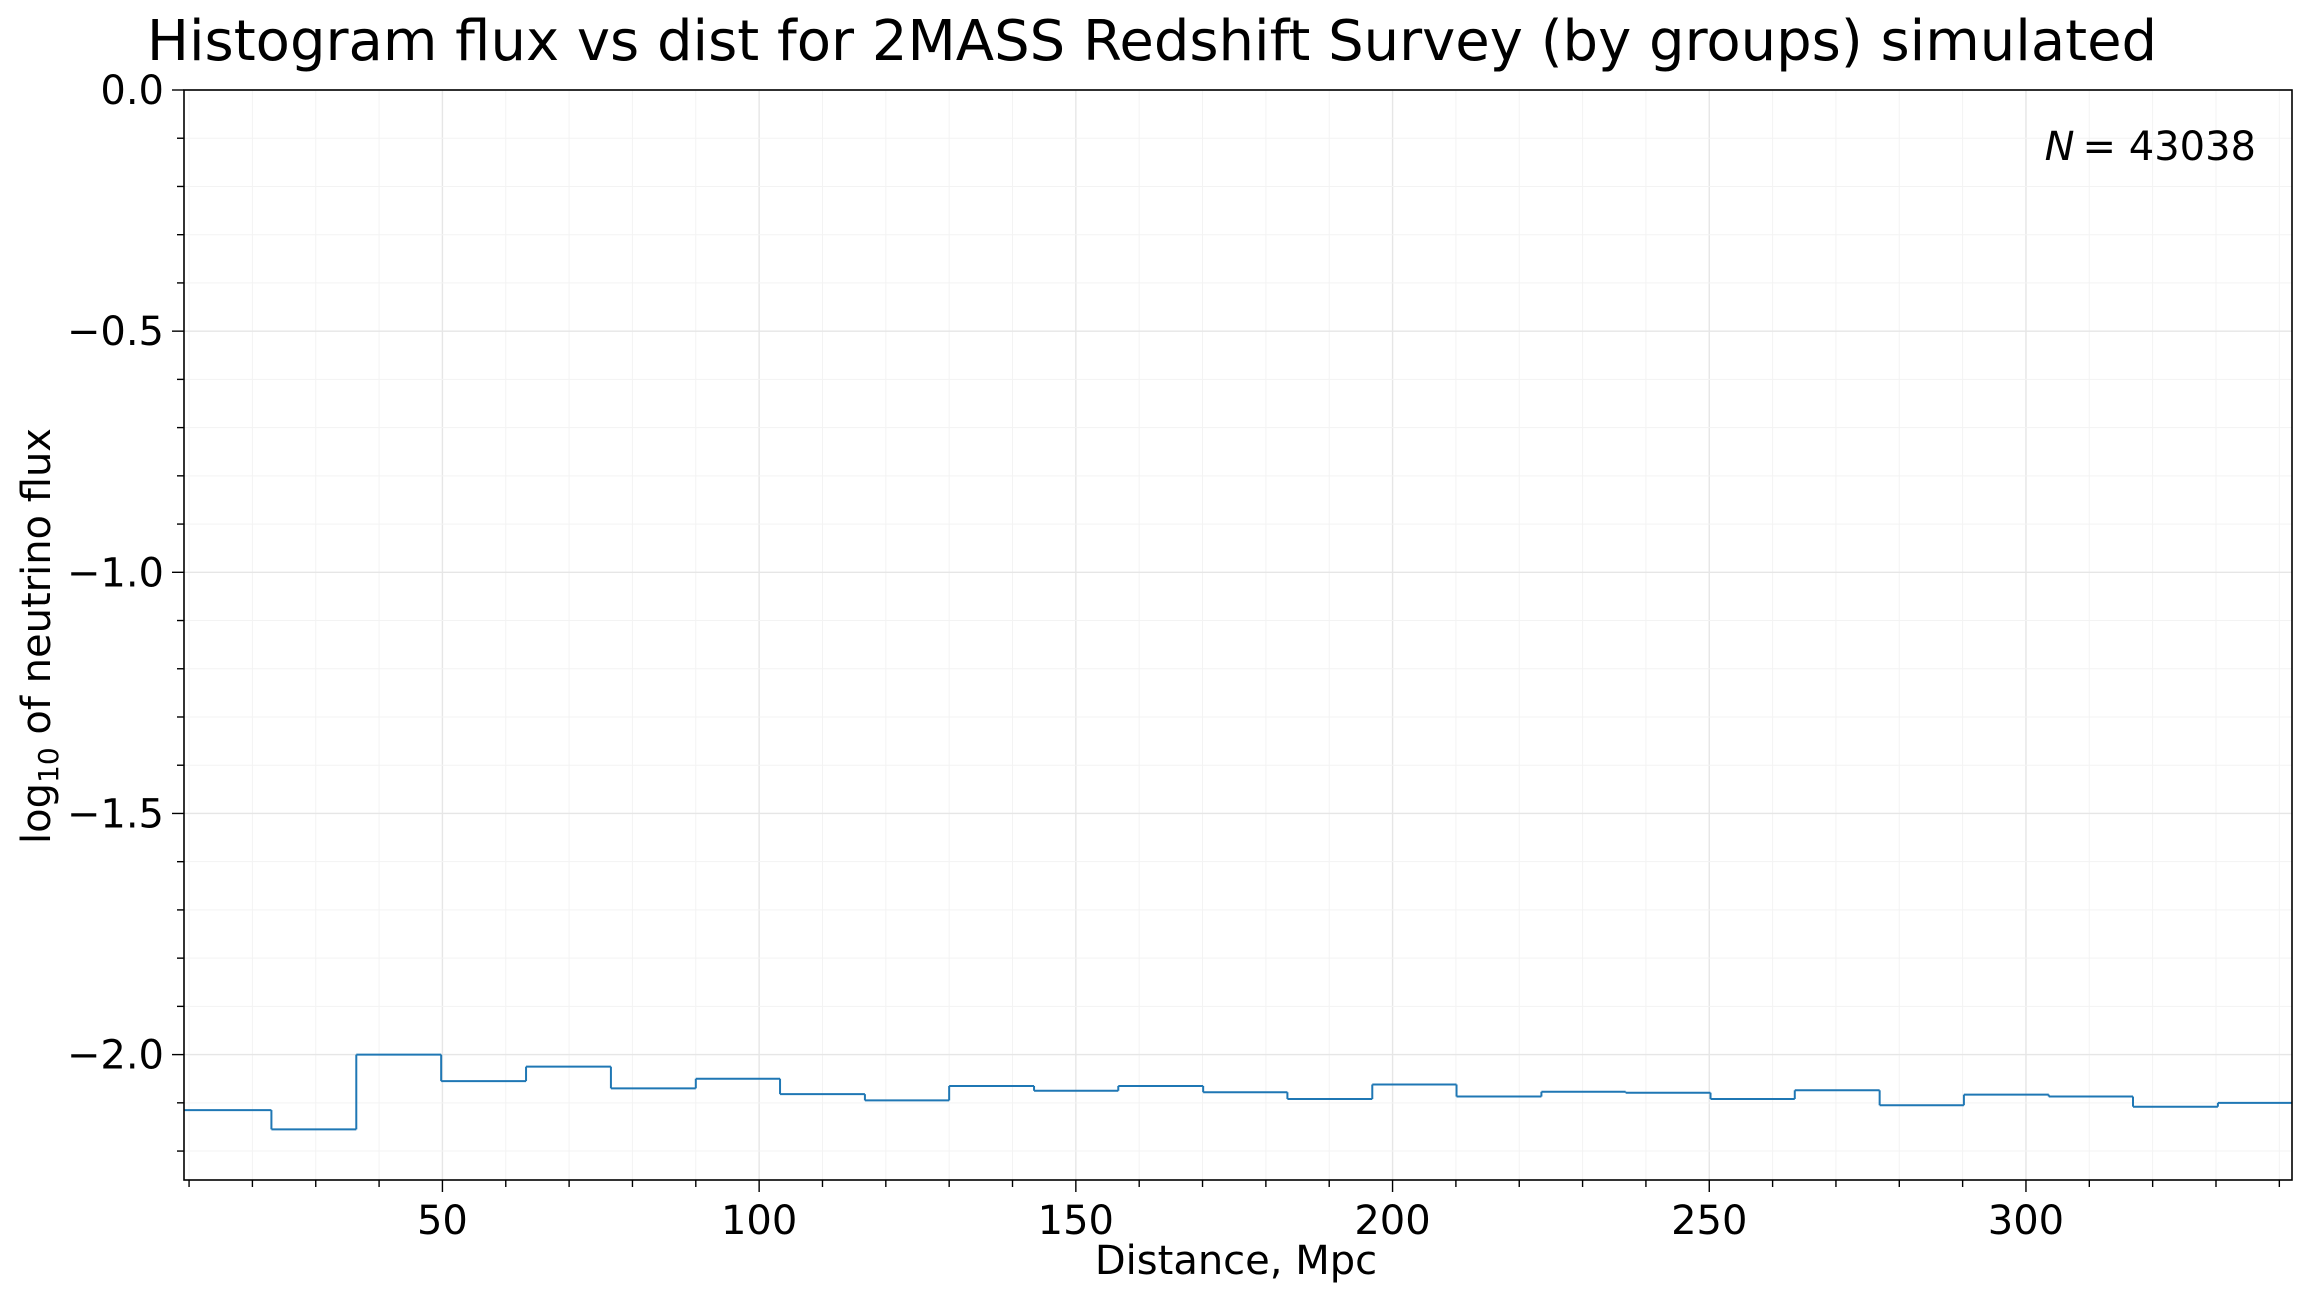 This screenshot has height=1296, width=2304. I want to click on count-annotation: N = 43038, so click(2150, 147).